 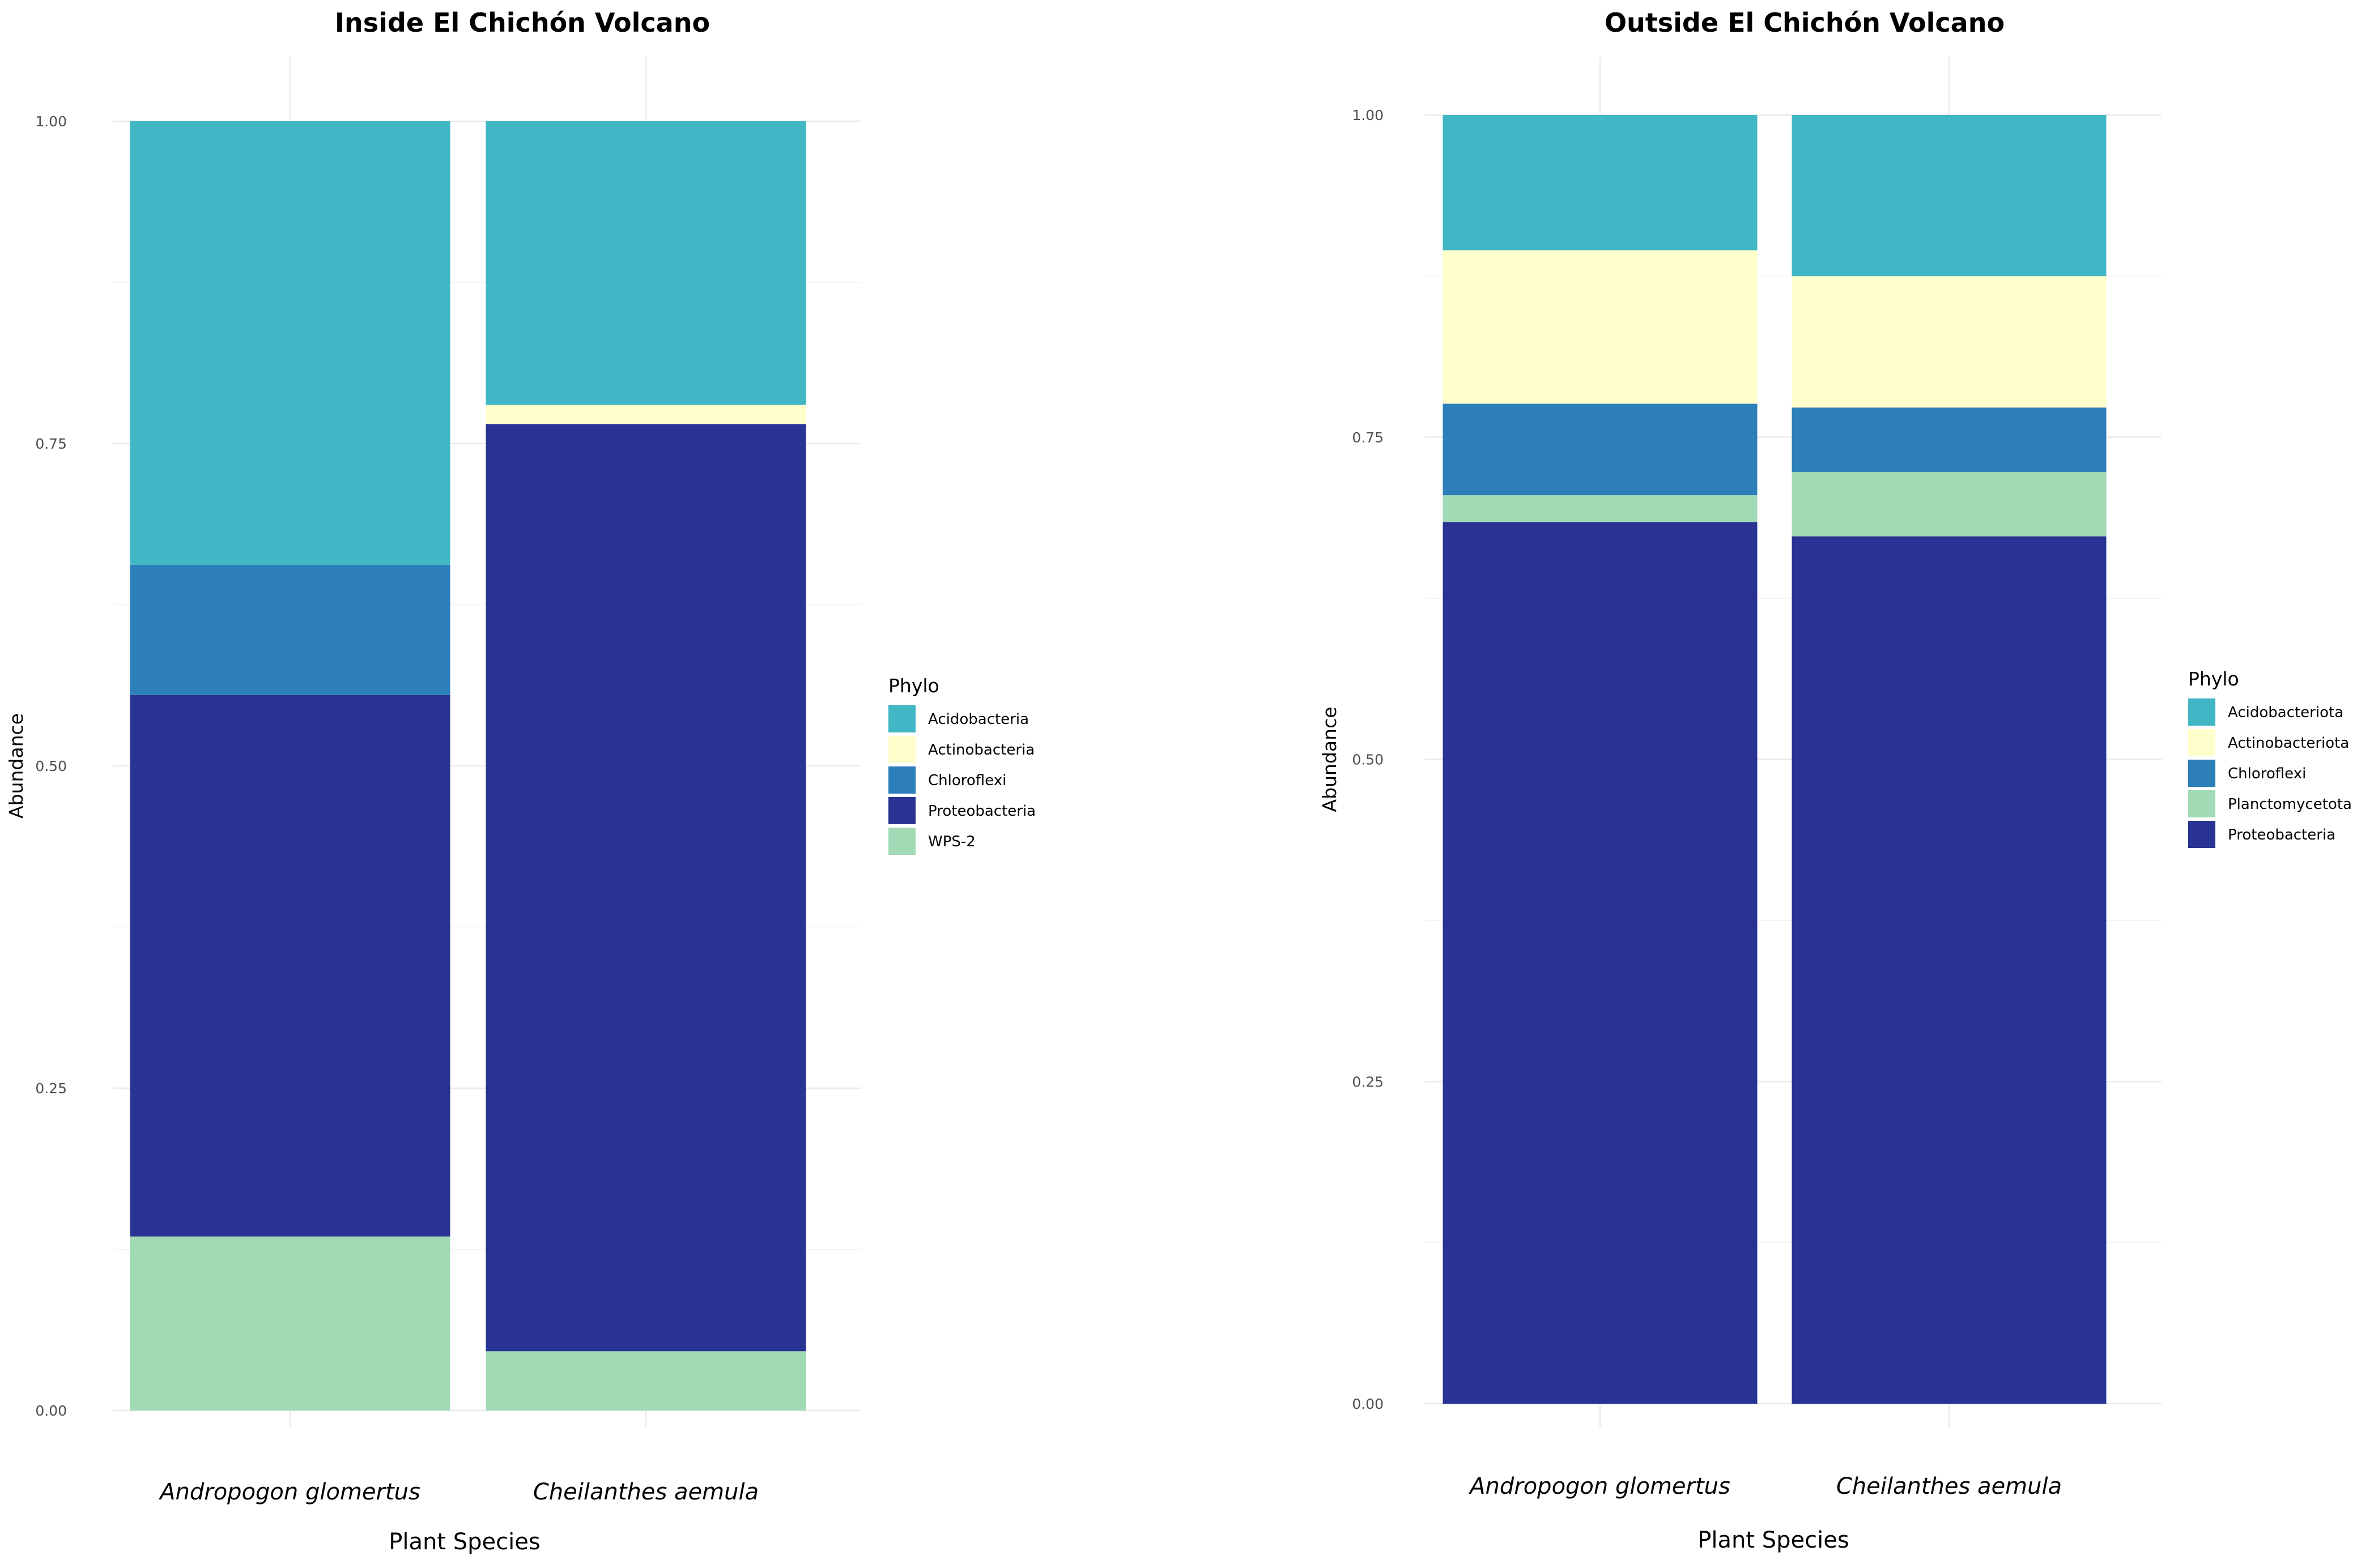 I want to click on legend-label: Acidobacteria, so click(x=978, y=720).